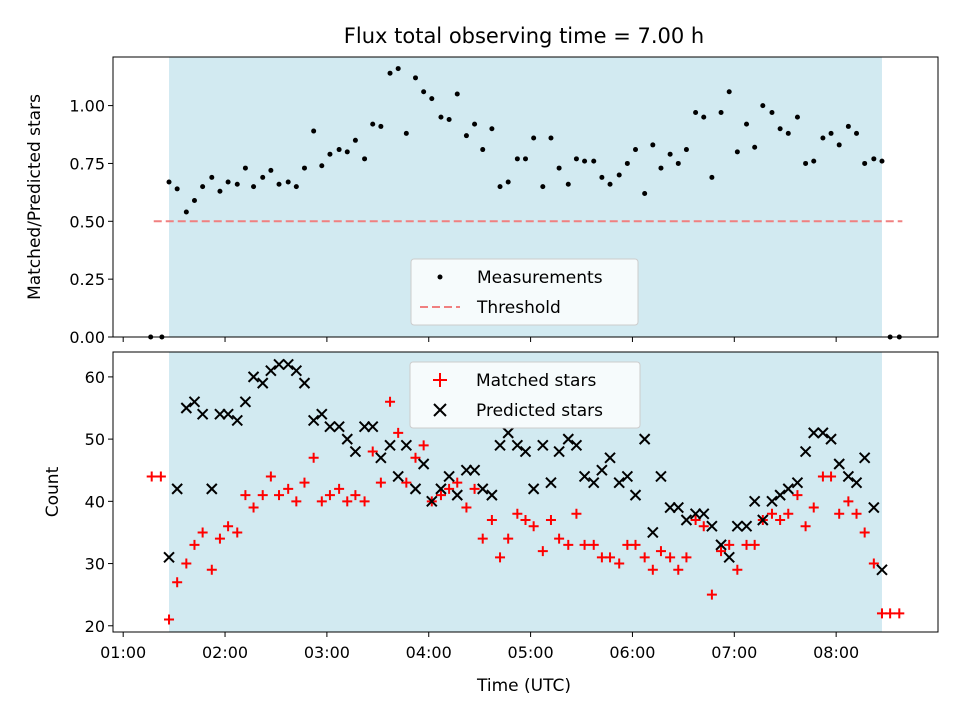  Describe the element at coordinates (123, 652) in the screenshot. I see `x-tick-label: 01:00` at that location.